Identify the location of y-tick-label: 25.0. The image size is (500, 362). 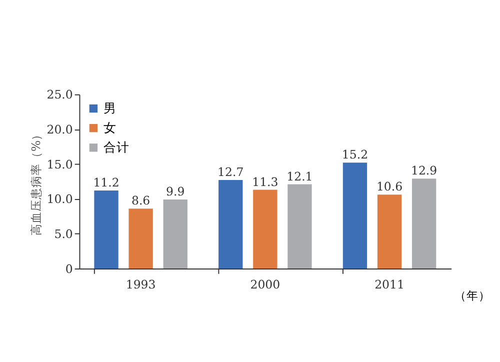
(59, 95).